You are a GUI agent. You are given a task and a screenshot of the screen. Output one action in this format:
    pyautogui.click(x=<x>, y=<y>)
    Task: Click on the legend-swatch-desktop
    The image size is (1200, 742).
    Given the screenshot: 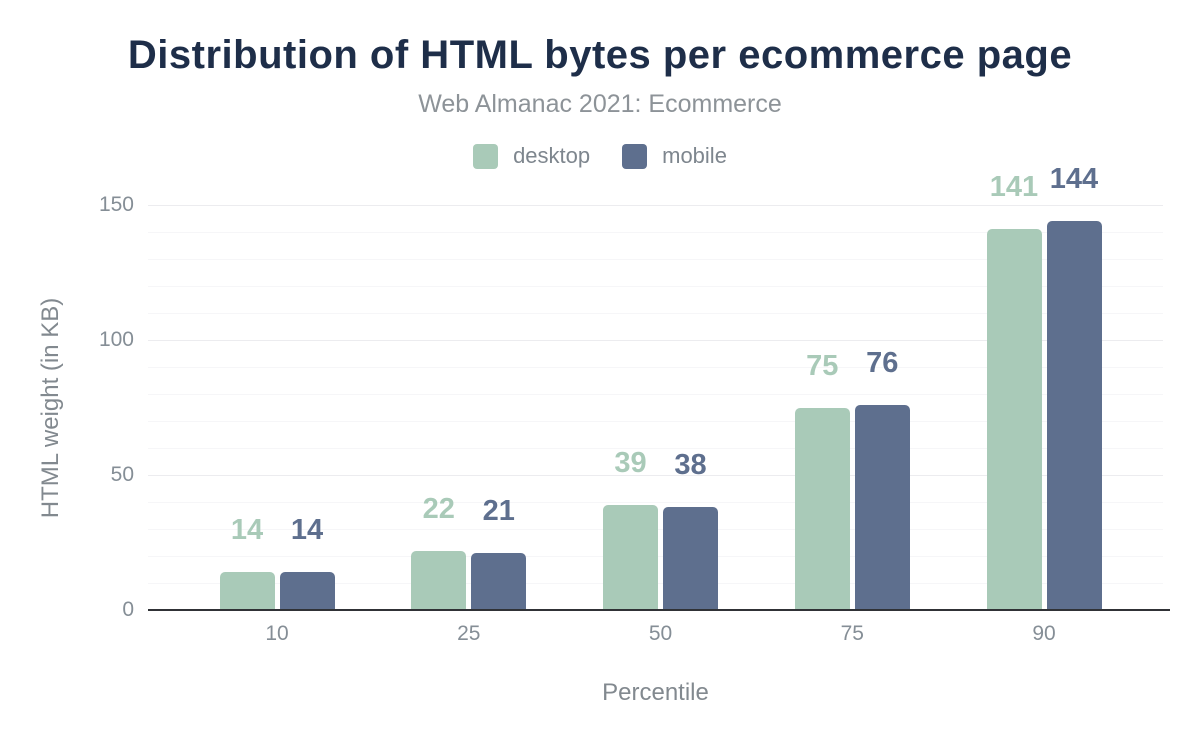 What is the action you would take?
    pyautogui.click(x=486, y=156)
    